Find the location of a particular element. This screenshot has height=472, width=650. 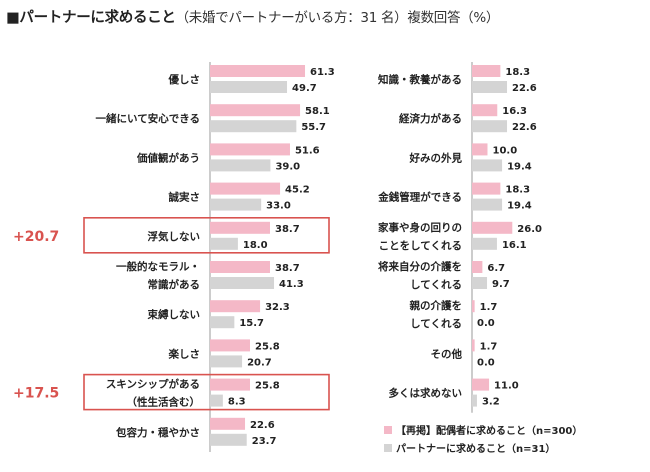

category-label: （性生活含む） is located at coordinates (164, 402).